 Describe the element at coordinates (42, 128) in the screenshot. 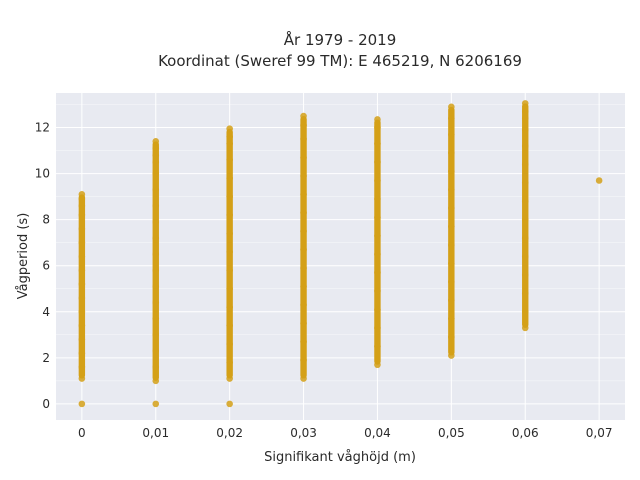

I see `y-tick-label: 12` at that location.